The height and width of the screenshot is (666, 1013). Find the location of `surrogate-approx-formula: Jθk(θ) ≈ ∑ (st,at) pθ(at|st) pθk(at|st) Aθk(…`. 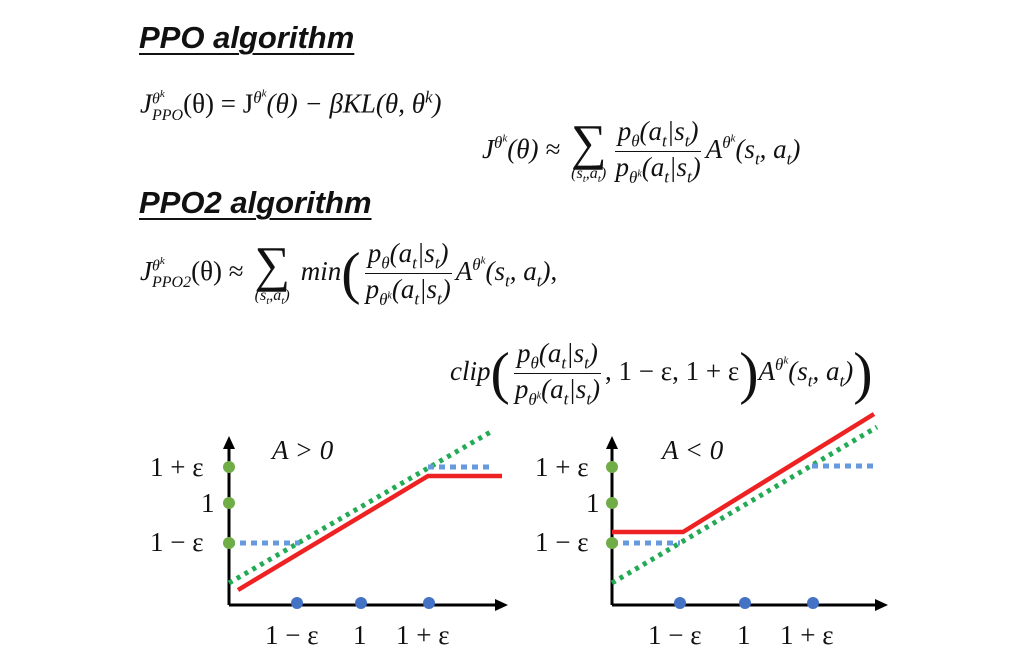

surrogate-approx-formula: Jθk(θ) ≈ ∑ (st,at) pθ(at|st) pθk(at|st) Aθk(… is located at coordinates (641, 150).